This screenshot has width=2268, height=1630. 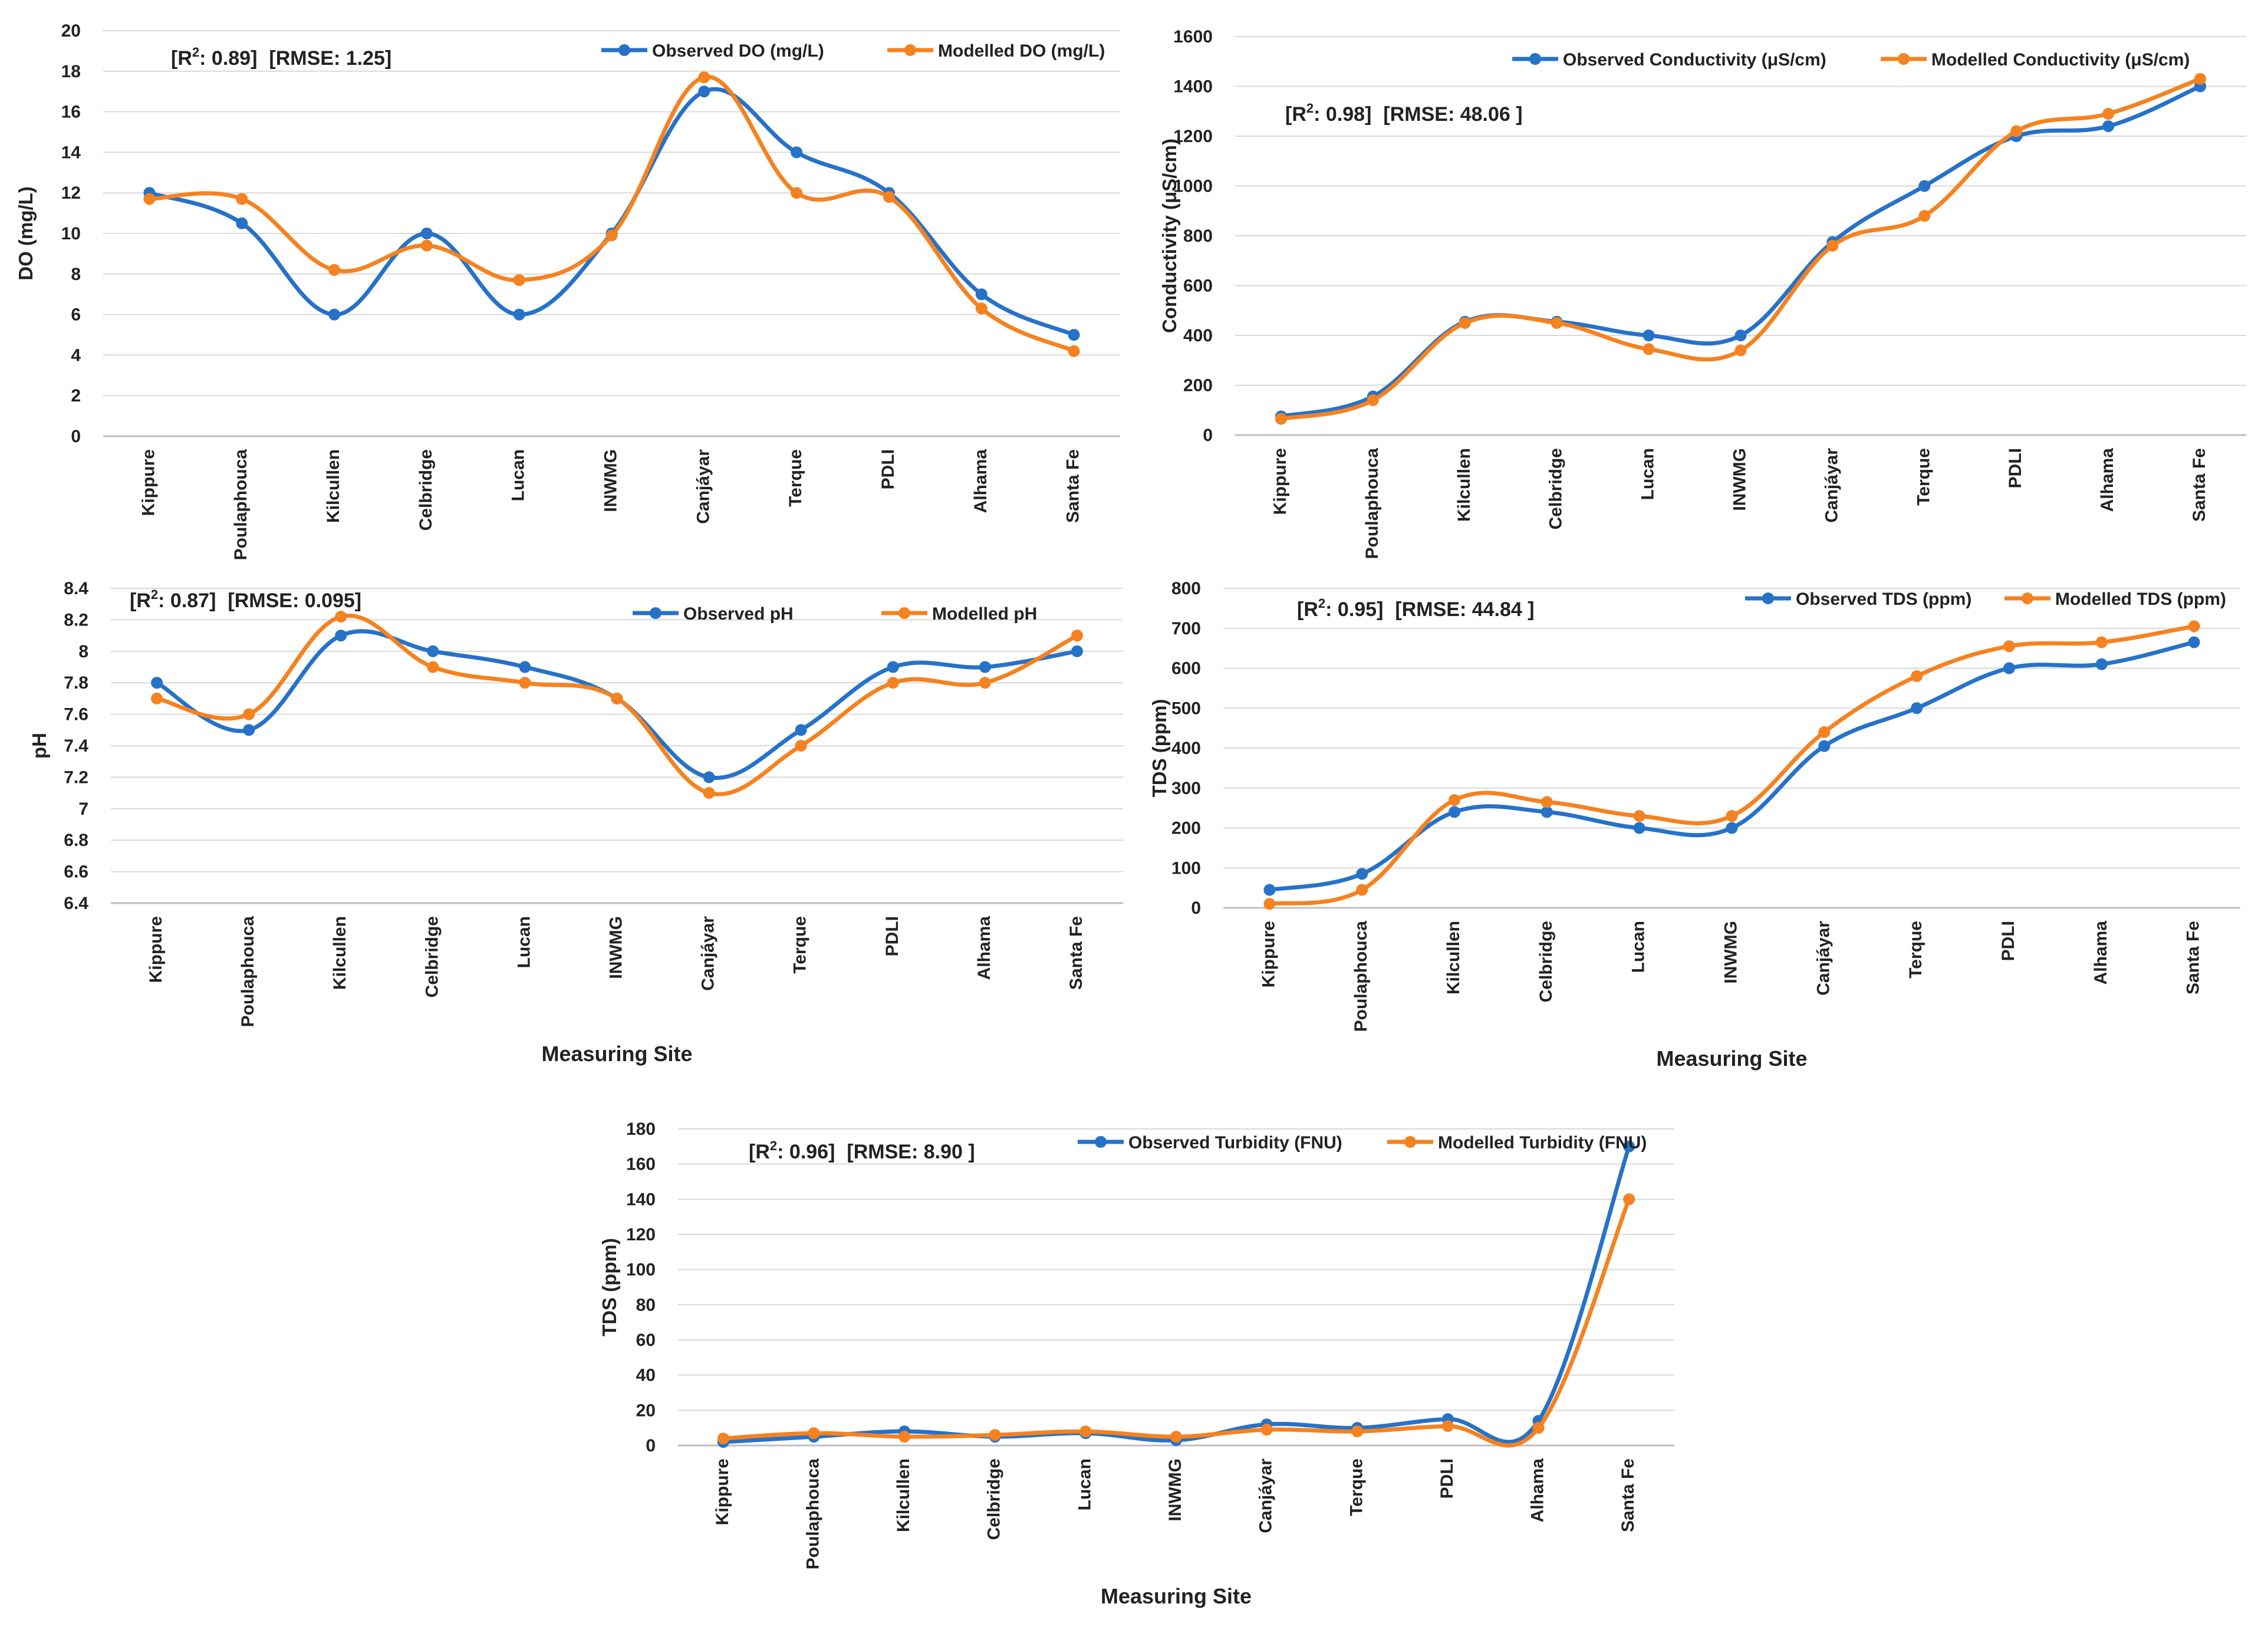 I want to click on y-tick-label: 200, so click(x=1186, y=828).